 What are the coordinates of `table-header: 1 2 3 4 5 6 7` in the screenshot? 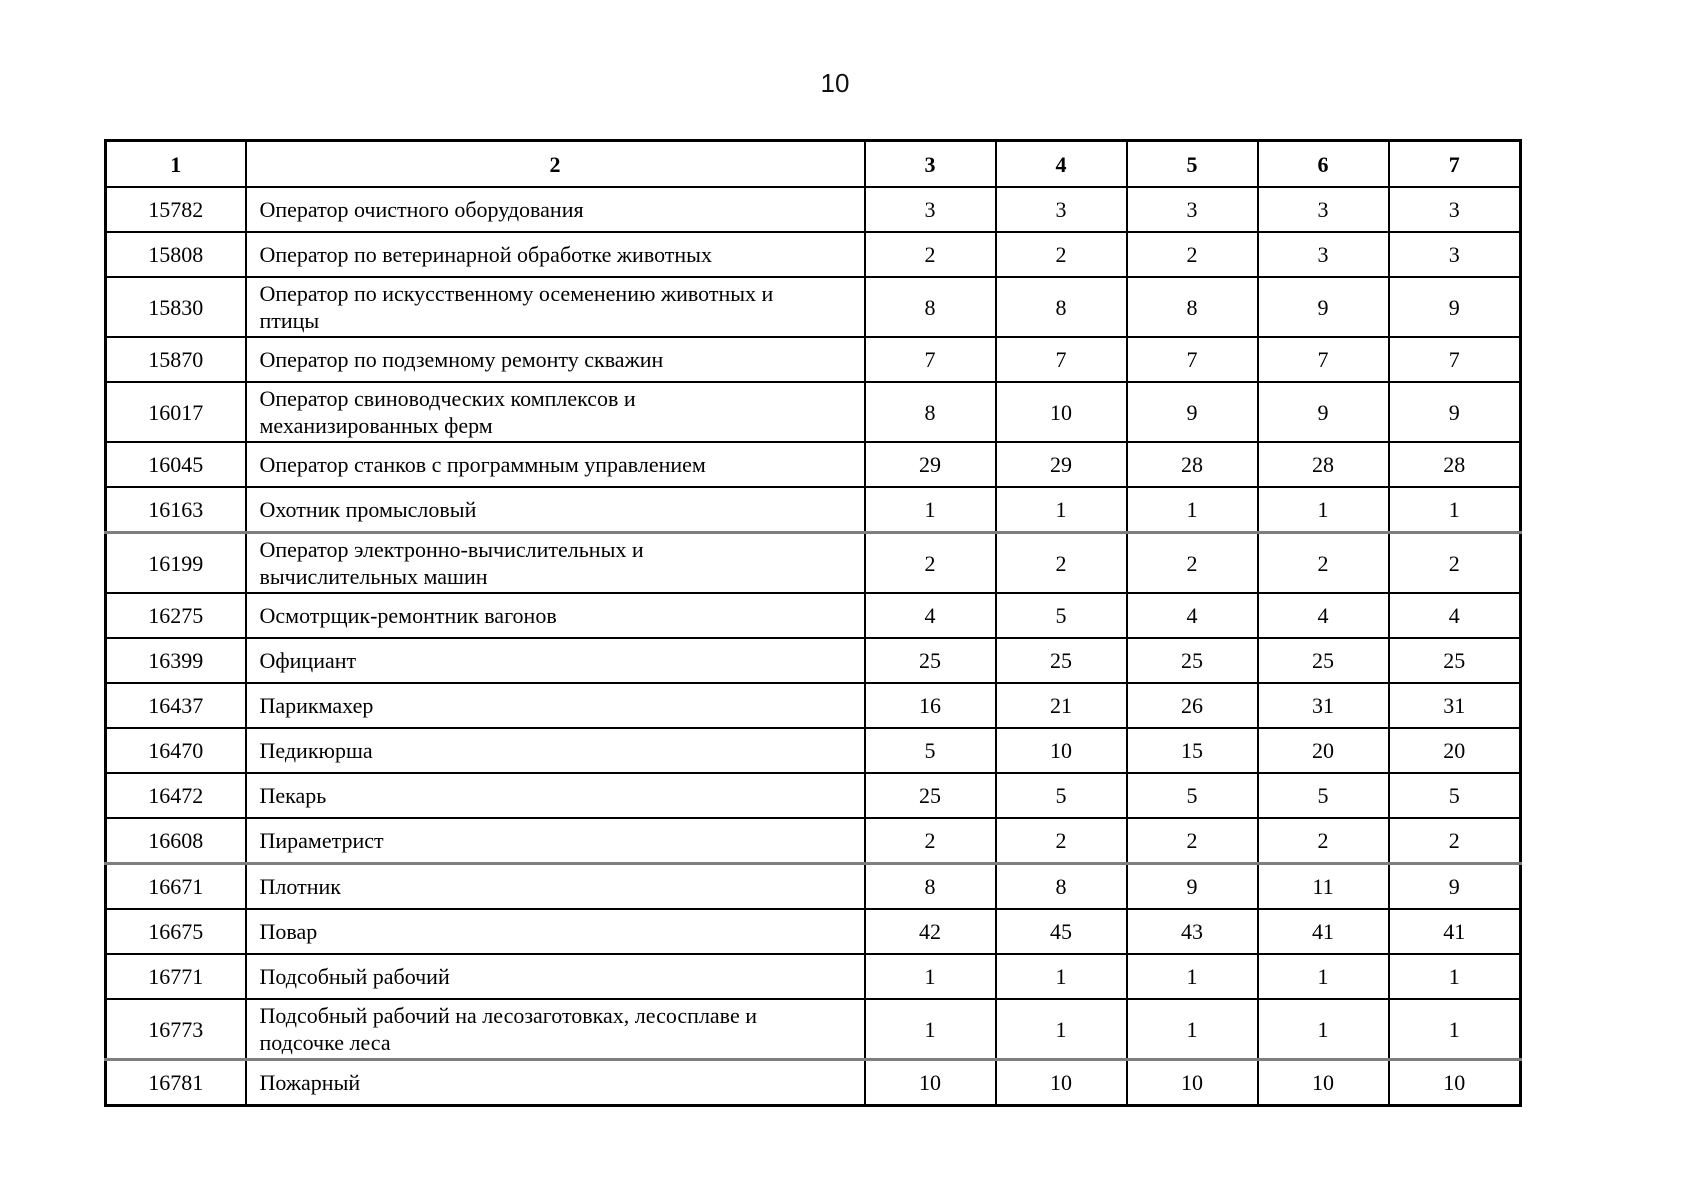 It's located at (813, 163).